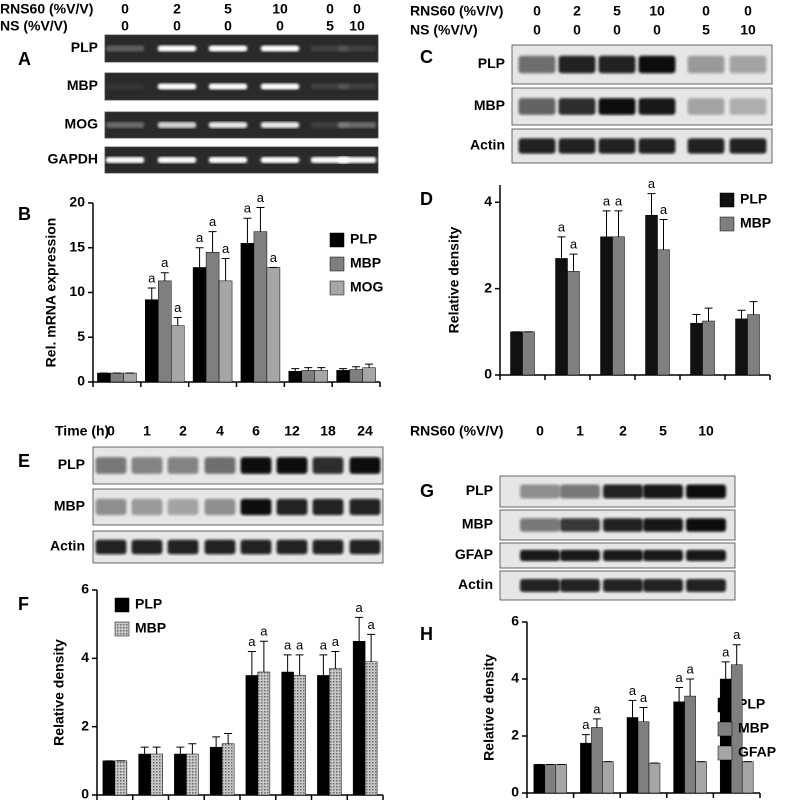 This screenshot has width=787, height=801. What do you see at coordinates (81, 336) in the screenshot?
I see `y-tick-label: 5` at bounding box center [81, 336].